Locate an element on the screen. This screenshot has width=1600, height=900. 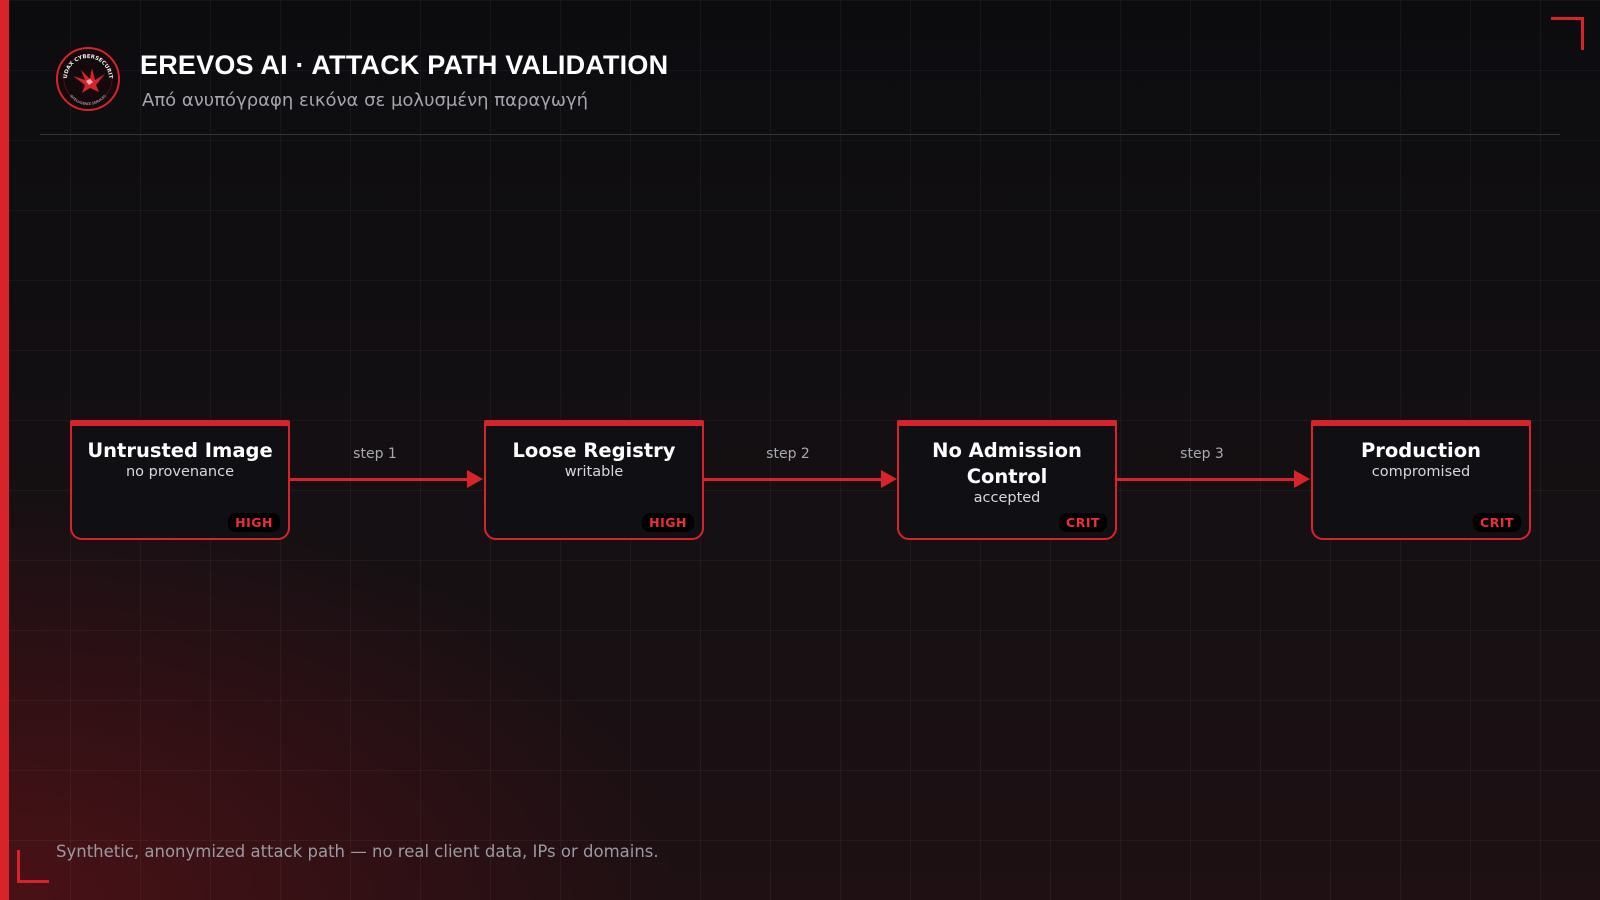
node-subtitle: compromised is located at coordinates (1421, 472).